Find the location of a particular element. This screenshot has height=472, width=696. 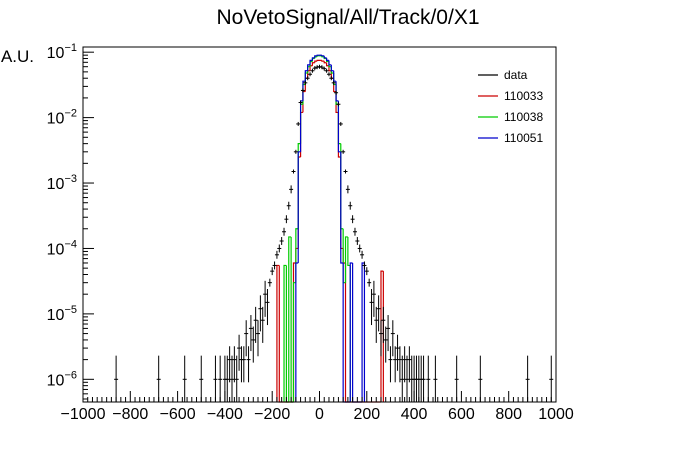

legend-entry-110033: 110033 is located at coordinates (510, 96).